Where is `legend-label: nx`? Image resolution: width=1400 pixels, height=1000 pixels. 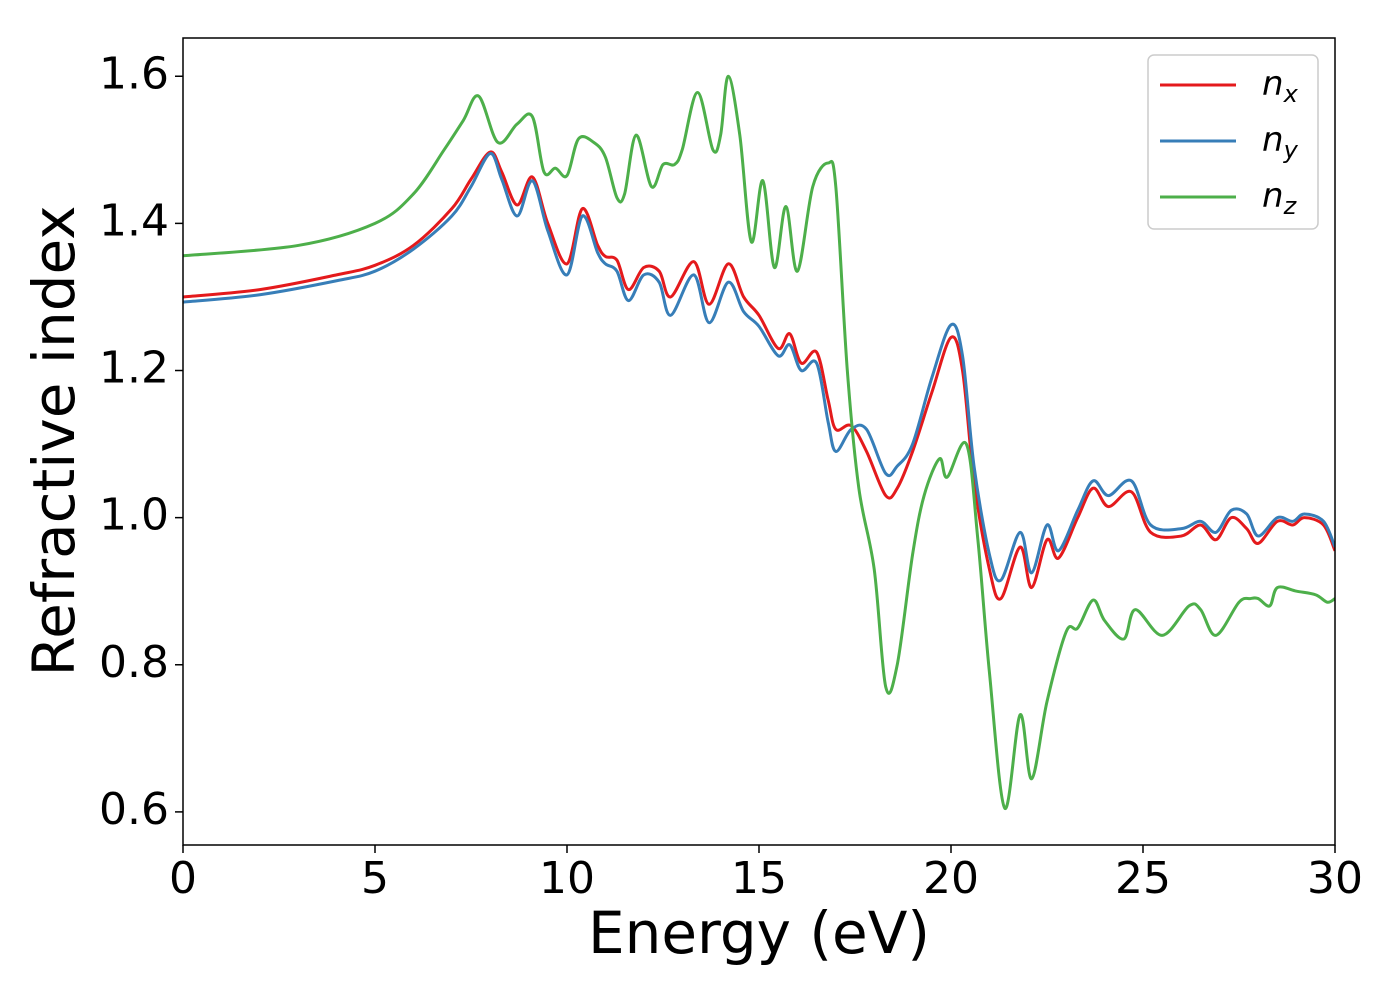
legend-label: nx is located at coordinates (1280, 86).